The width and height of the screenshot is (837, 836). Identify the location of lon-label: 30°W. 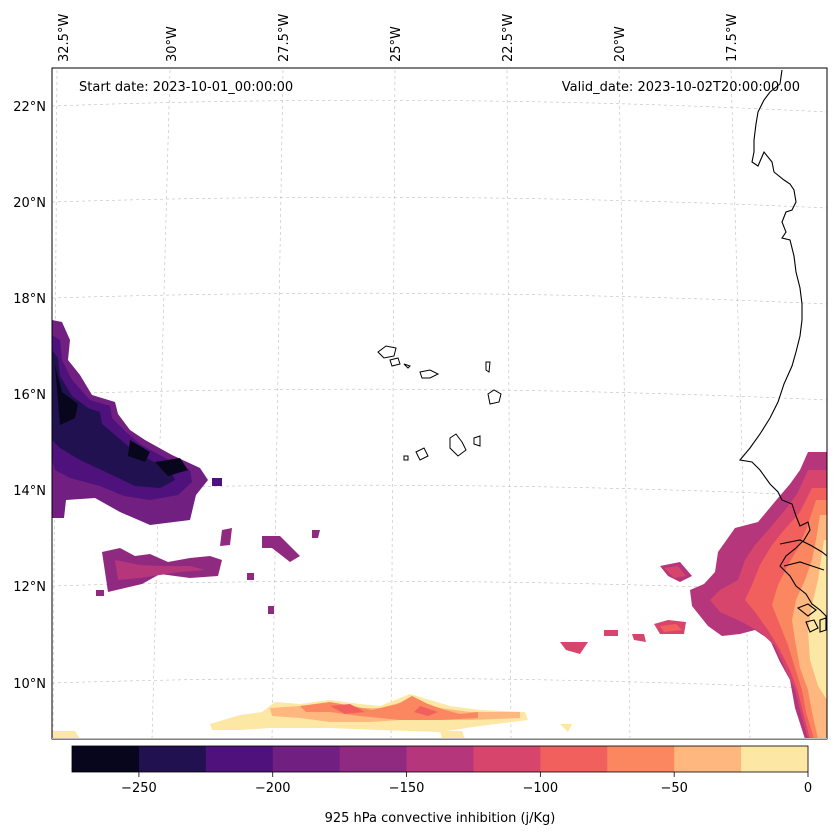
(172, 44).